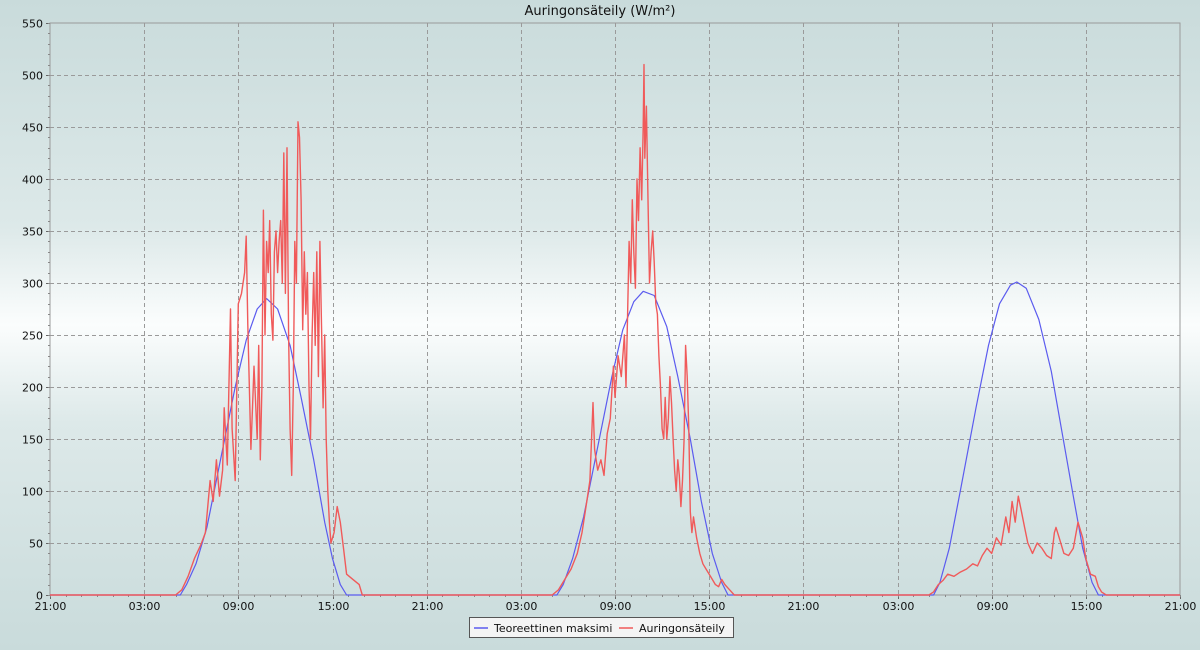 Image resolution: width=1200 pixels, height=650 pixels. What do you see at coordinates (32, 440) in the screenshot?
I see `y-tick-label: 150` at bounding box center [32, 440].